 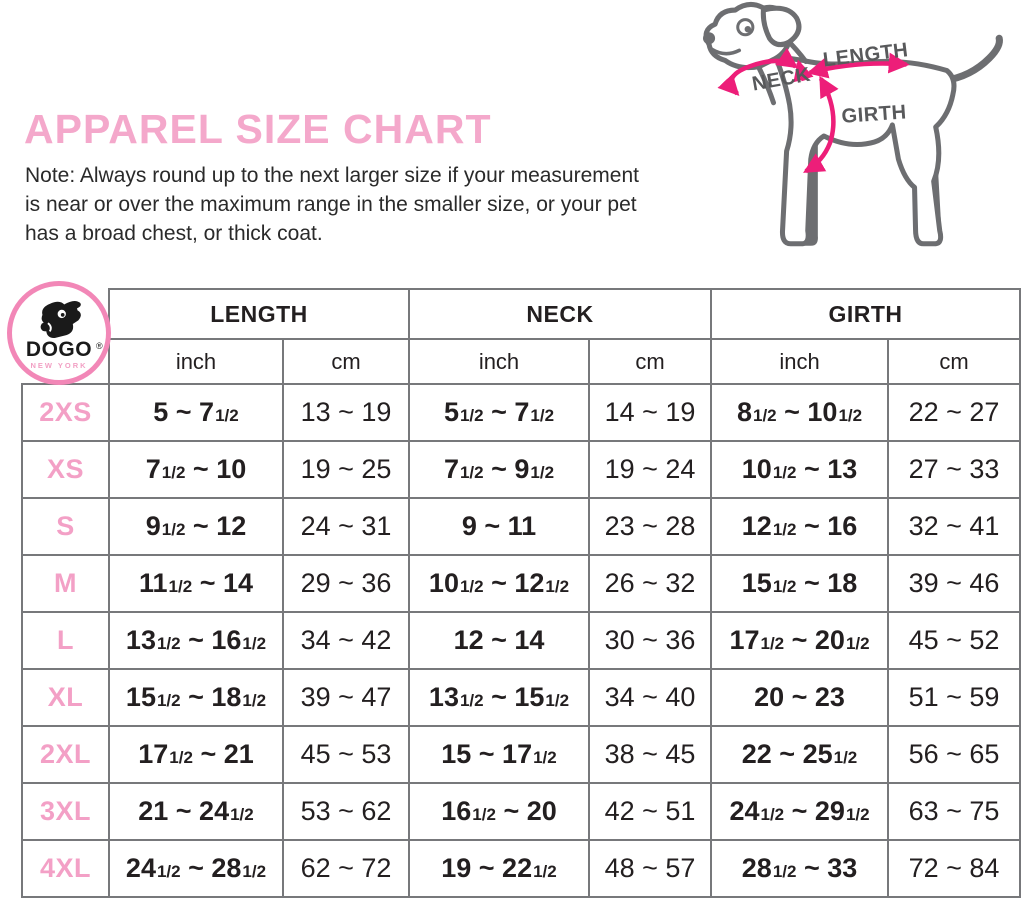 I want to click on dog-measurement-diagram: NECK LENGTH GIRTH, so click(x=840, y=136).